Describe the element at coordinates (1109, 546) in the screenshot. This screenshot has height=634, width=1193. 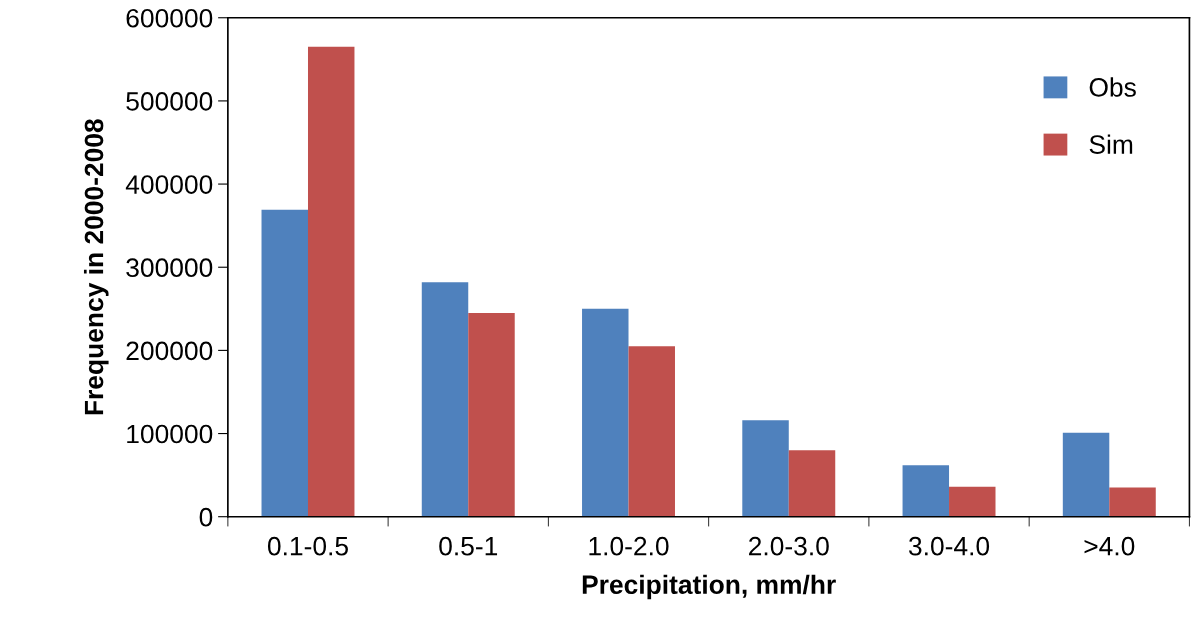
I see `x-tick-label: >4.0` at that location.